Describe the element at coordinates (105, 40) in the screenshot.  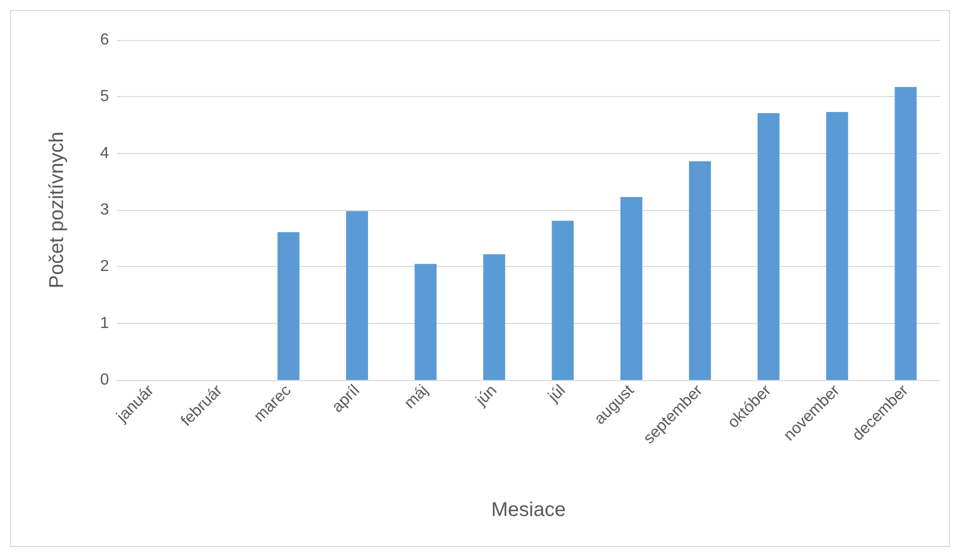
I see `y-tick-label: 6` at that location.